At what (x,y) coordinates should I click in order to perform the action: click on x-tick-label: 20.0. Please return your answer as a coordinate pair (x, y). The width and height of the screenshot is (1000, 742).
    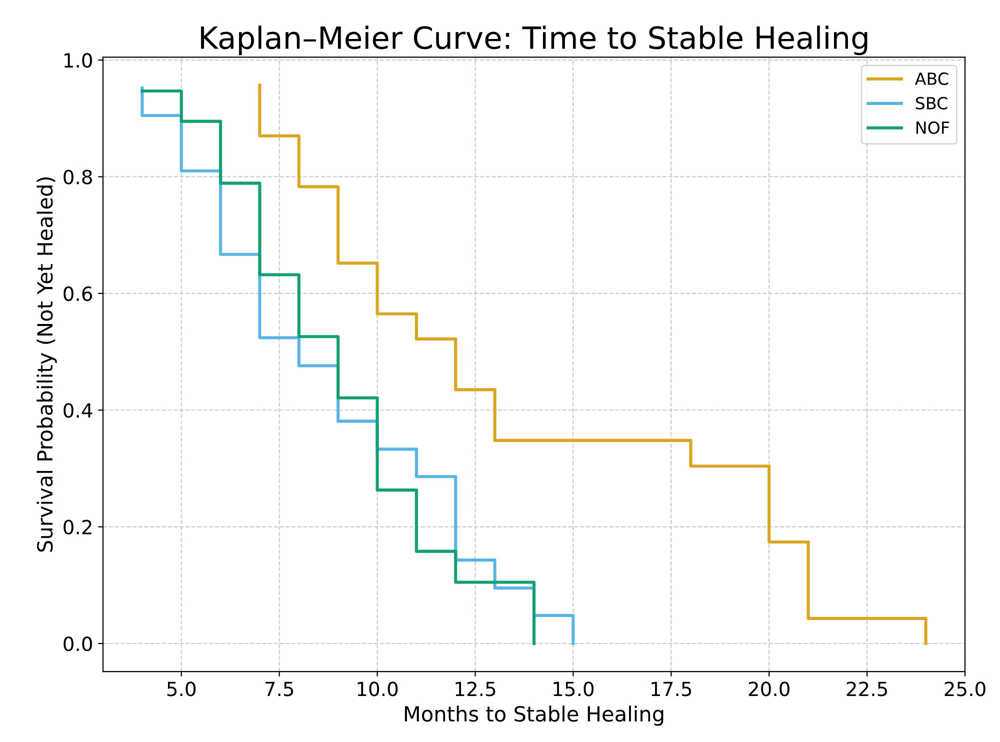
    Looking at the image, I should click on (769, 689).